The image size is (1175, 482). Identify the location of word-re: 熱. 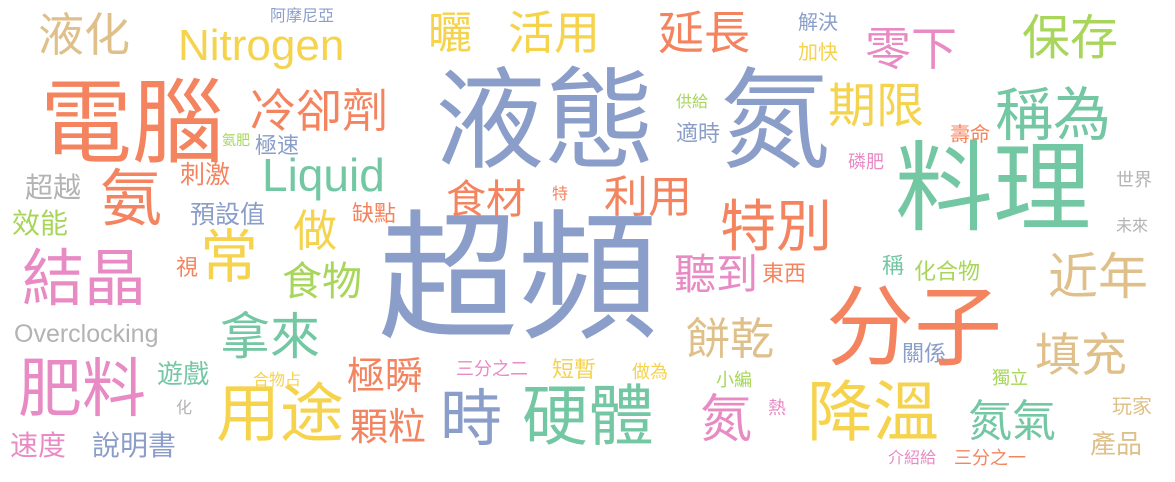
(777, 408).